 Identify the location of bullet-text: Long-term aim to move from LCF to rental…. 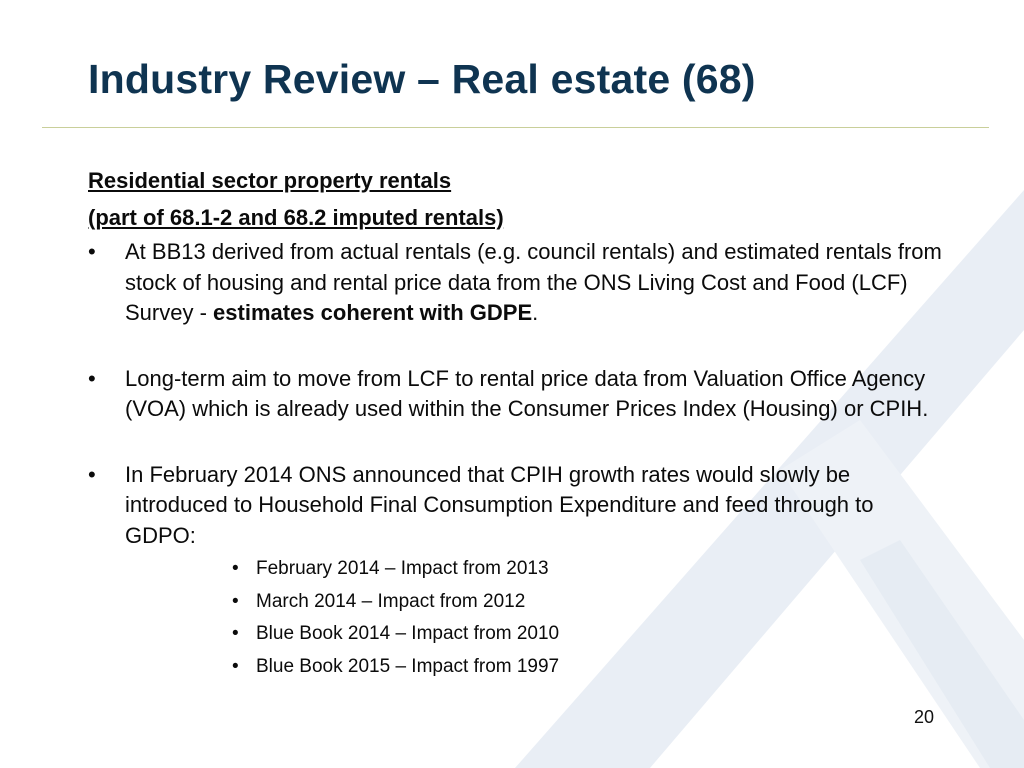
(527, 393).